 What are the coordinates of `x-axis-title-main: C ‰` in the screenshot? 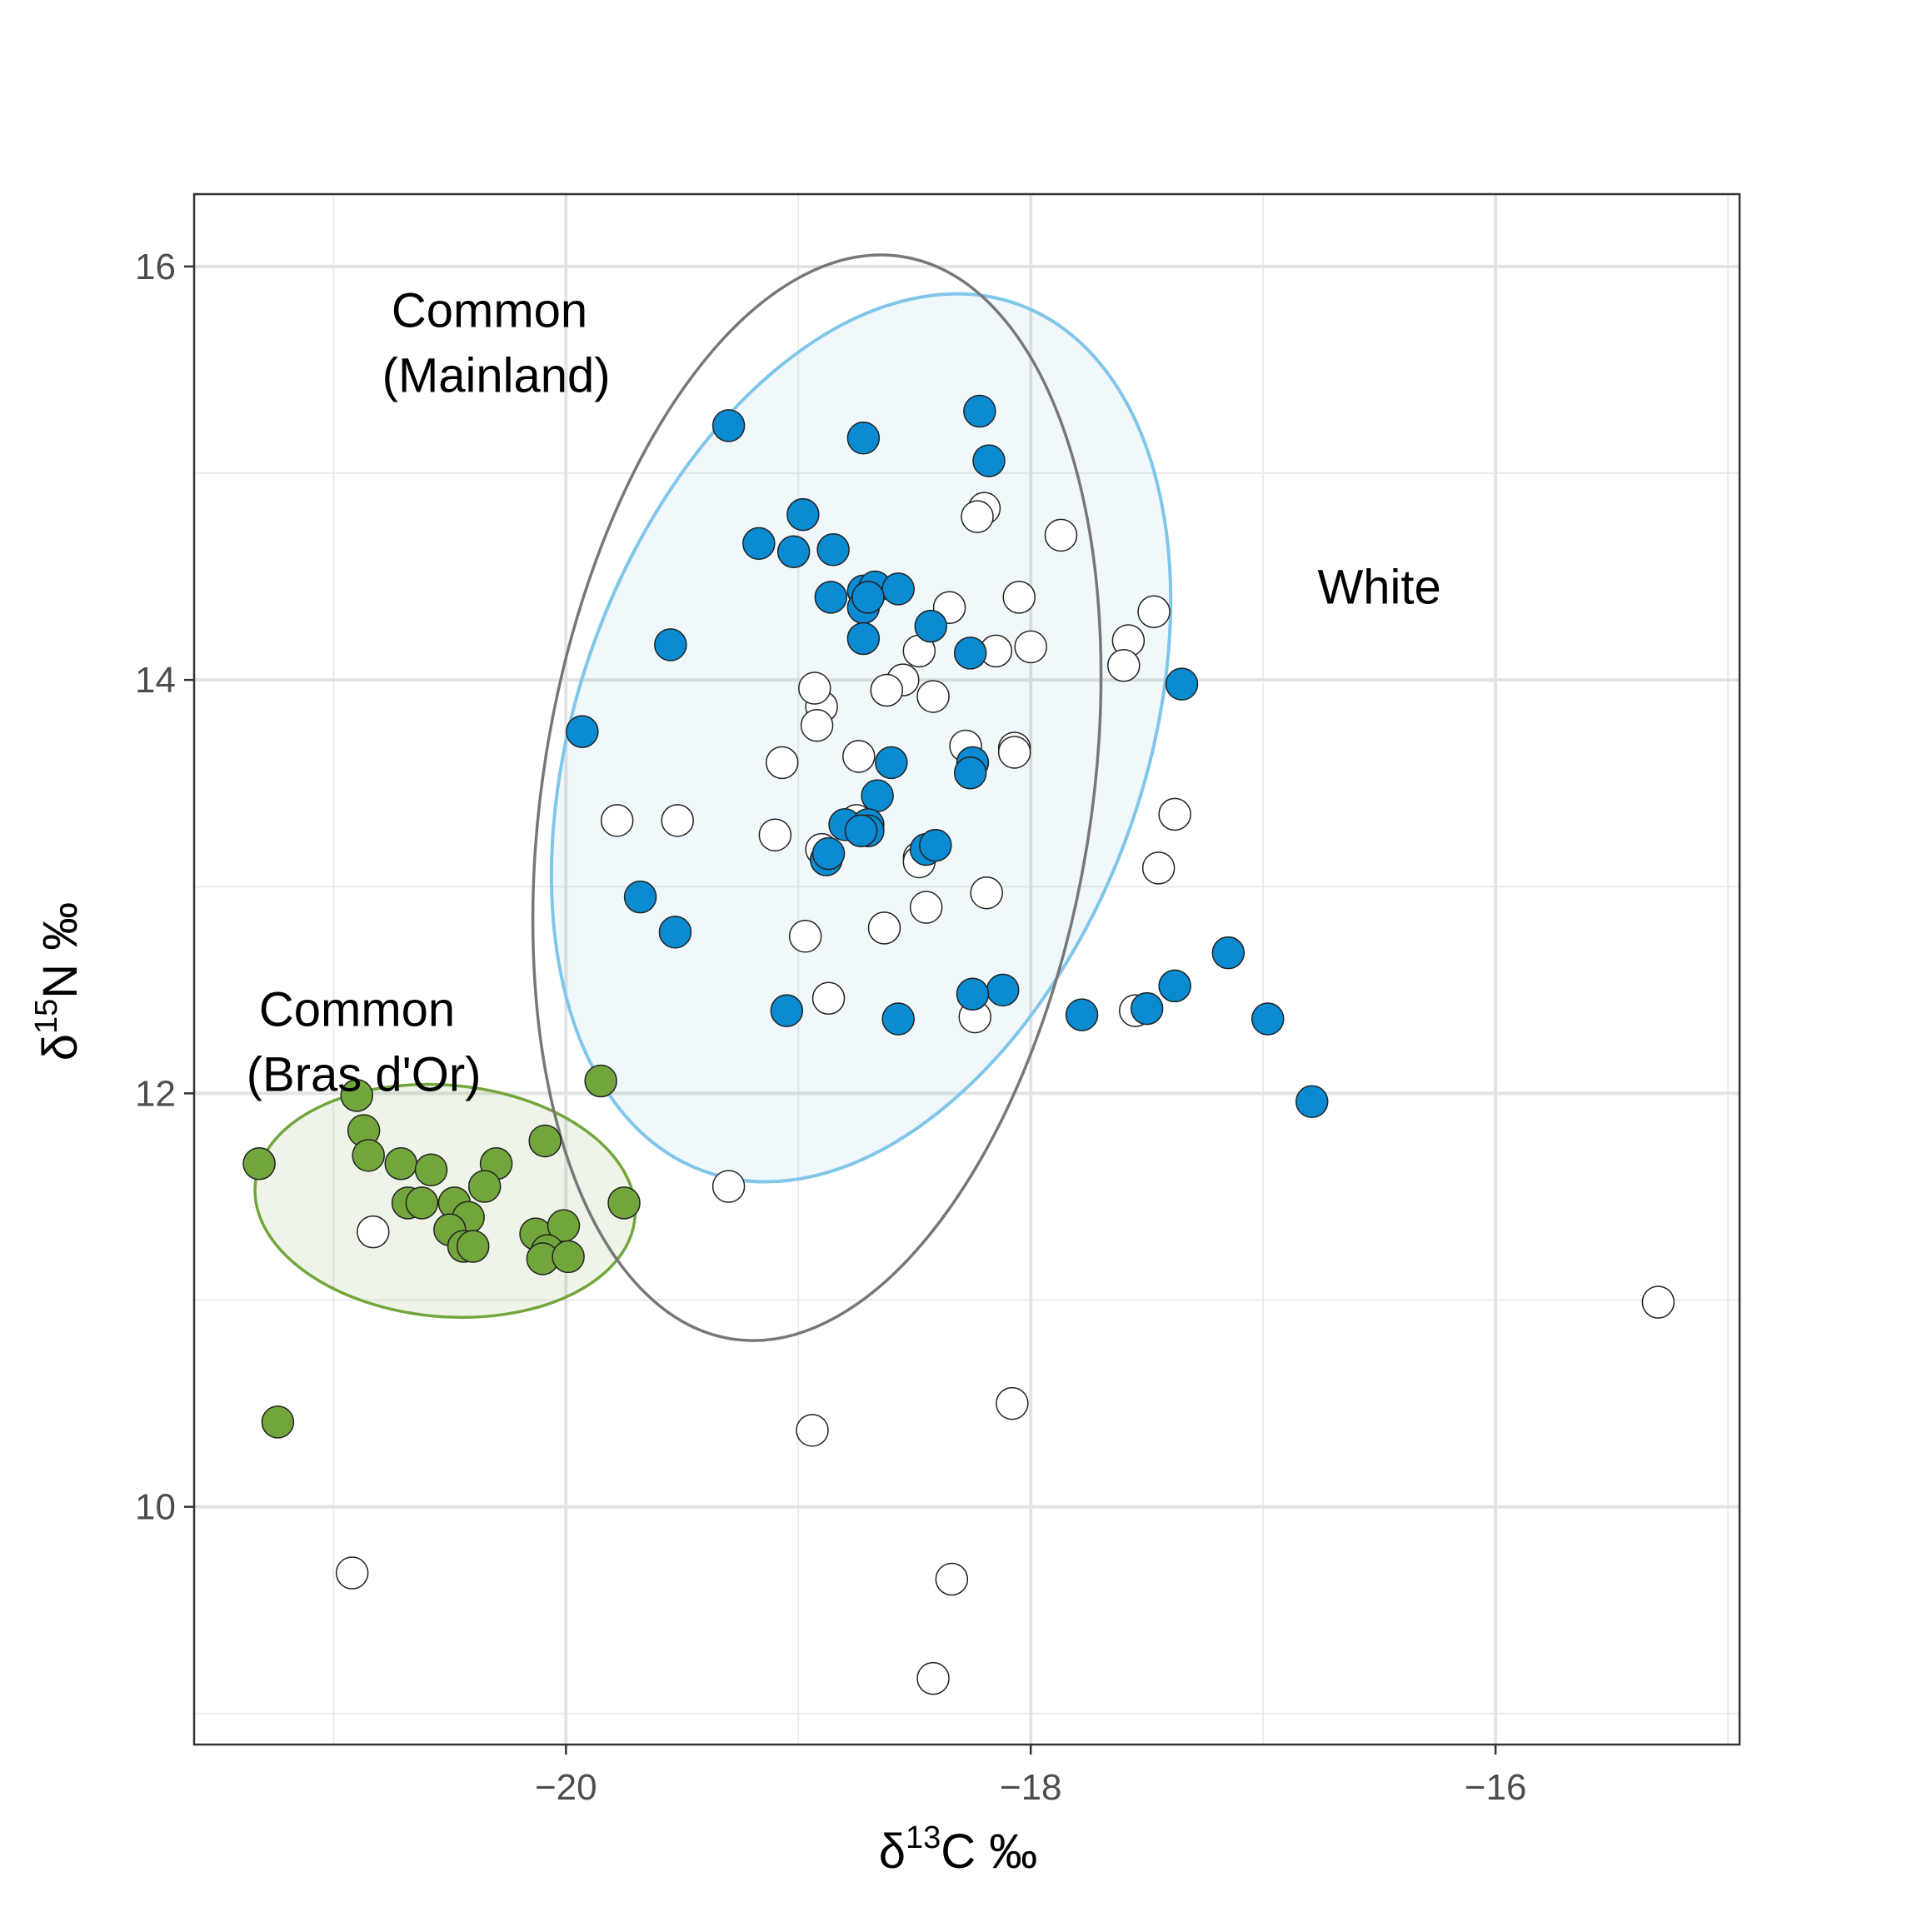 It's located at (989, 1852).